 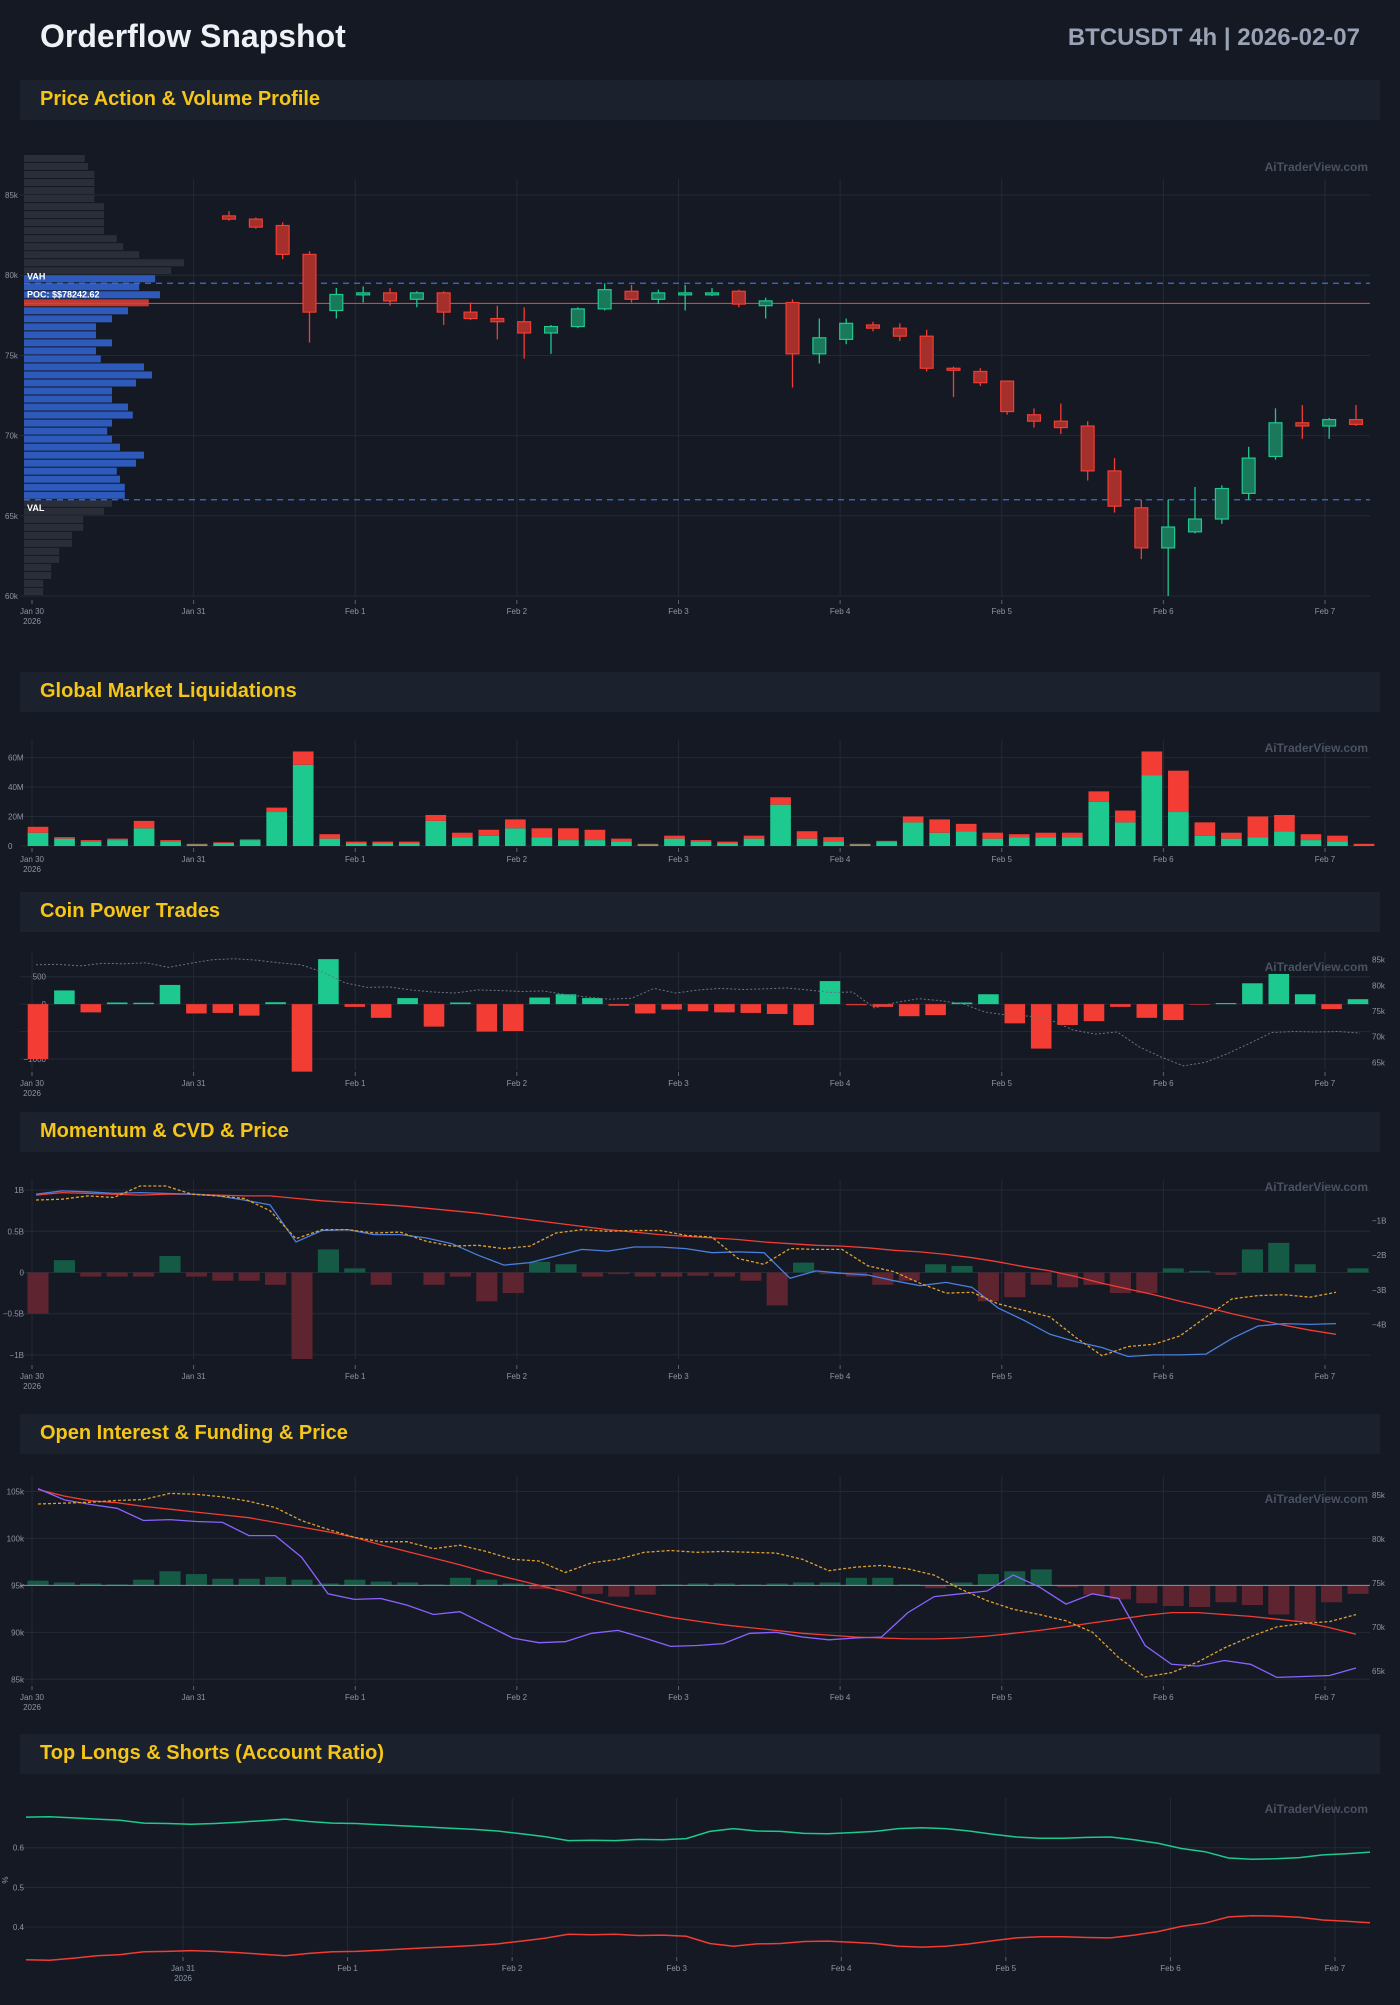 I want to click on y-tick-label: −1000, so click(x=35, y=1059).